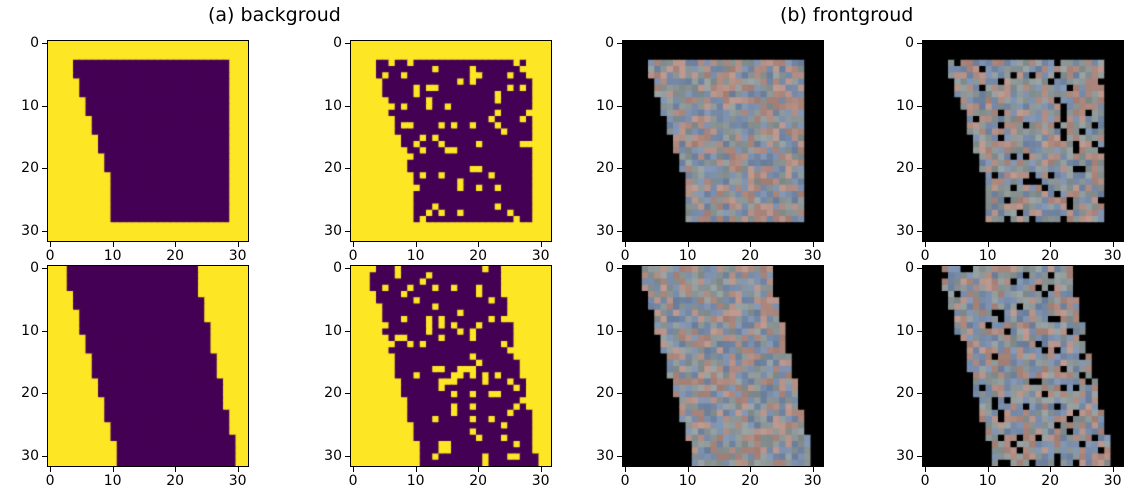 The image size is (1130, 500). What do you see at coordinates (625, 481) in the screenshot?
I see `fg-image-bottom-left-xtick-label: 0` at bounding box center [625, 481].